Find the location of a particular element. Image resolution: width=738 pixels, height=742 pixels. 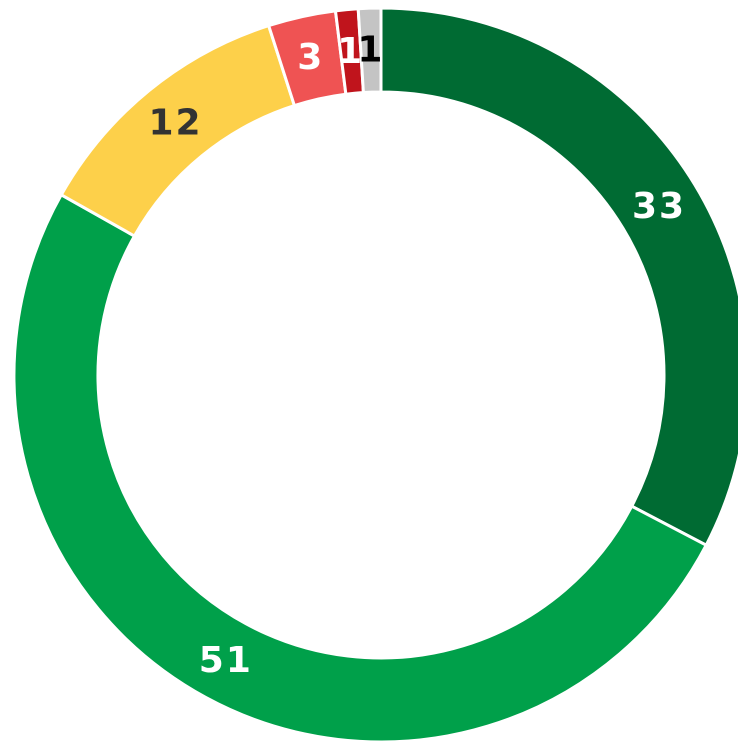

donut-segment is located at coordinates (369, 50).